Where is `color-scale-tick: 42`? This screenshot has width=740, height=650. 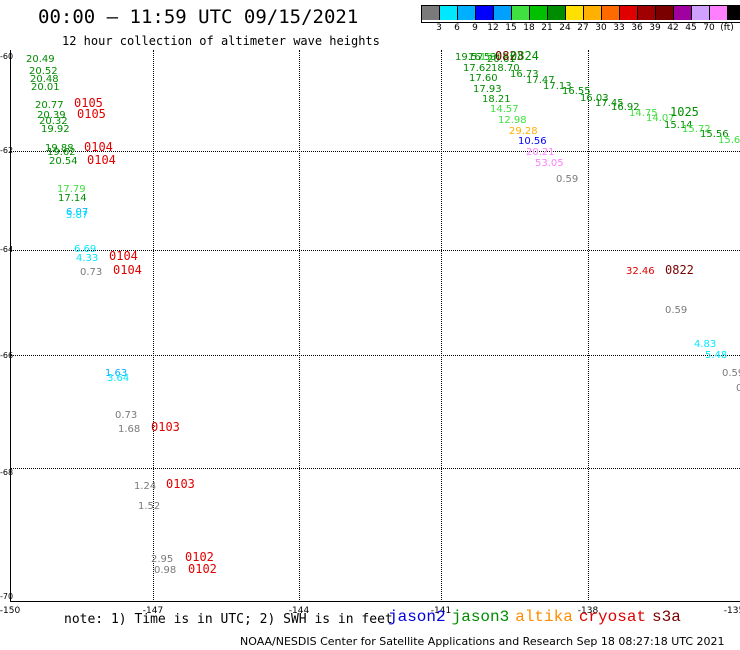 color-scale-tick: 42 is located at coordinates (673, 28).